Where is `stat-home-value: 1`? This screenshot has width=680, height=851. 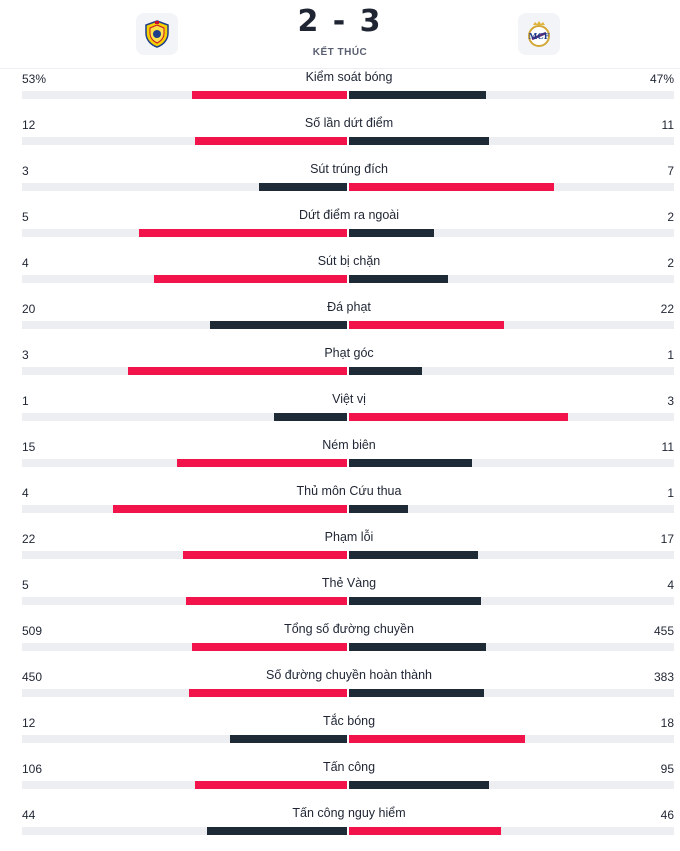 stat-home-value: 1 is located at coordinates (25, 401).